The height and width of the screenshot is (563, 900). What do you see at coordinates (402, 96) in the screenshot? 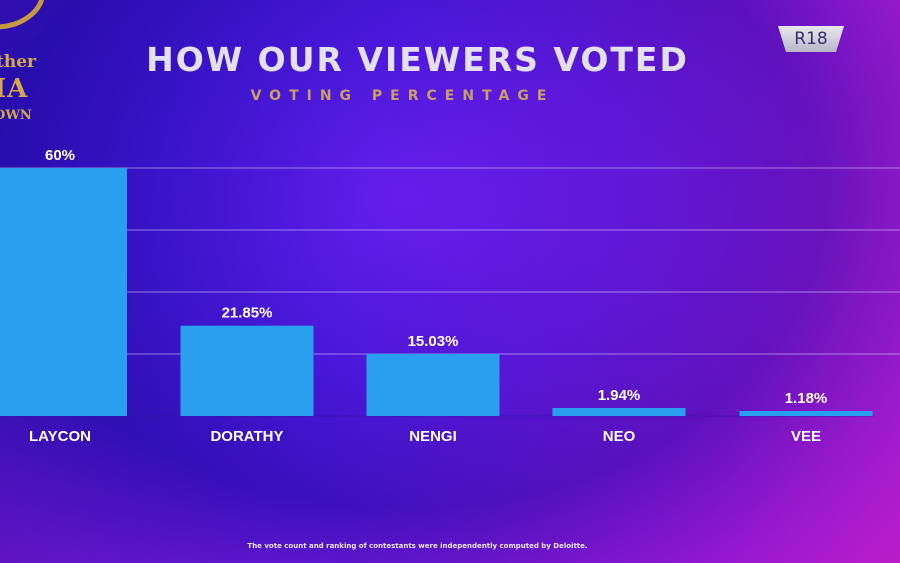
I see `chart-subtitle: VOTING PERCENTAGE` at bounding box center [402, 96].